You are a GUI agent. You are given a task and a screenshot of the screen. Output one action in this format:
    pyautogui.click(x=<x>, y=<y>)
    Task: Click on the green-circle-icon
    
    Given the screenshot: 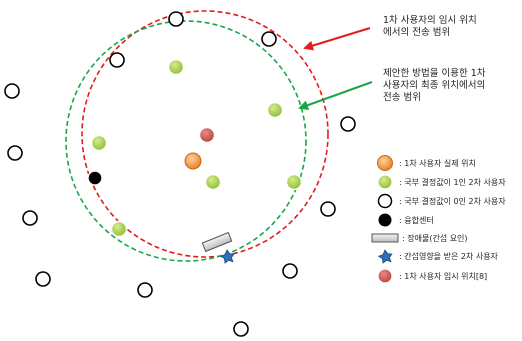 What is the action you would take?
    pyautogui.click(x=385, y=182)
    